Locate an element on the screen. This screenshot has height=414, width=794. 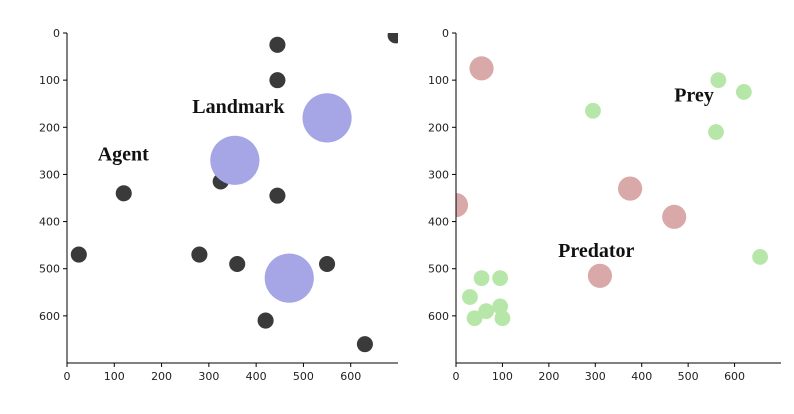
annotation-agent: Agent is located at coordinates (123, 154).